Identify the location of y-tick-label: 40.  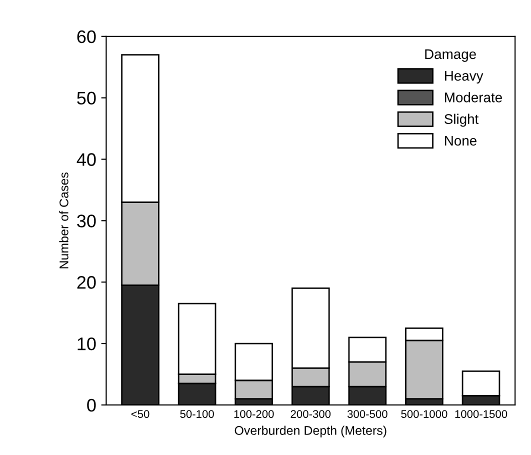
(86, 159).